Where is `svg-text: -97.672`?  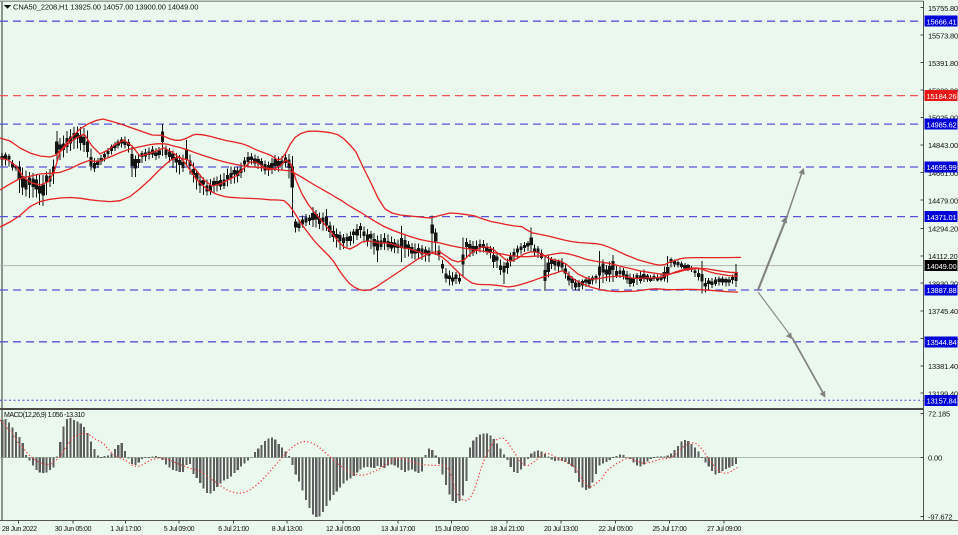
svg-text: -97.672 is located at coordinates (940, 517).